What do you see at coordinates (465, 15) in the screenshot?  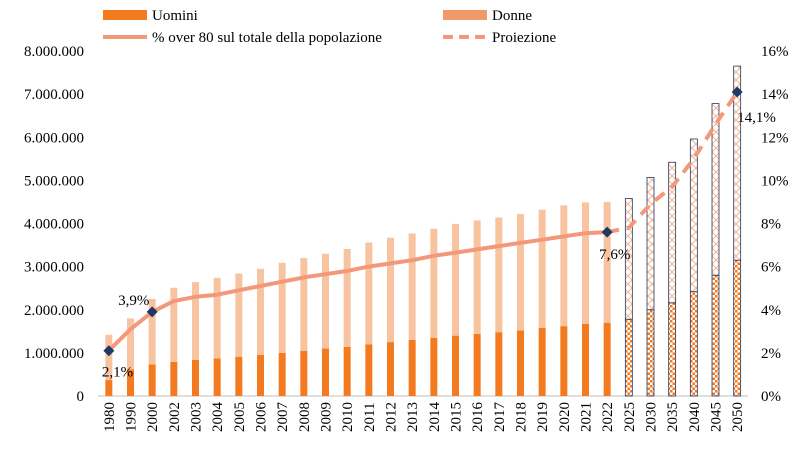 I see `legend-swatch-donne` at bounding box center [465, 15].